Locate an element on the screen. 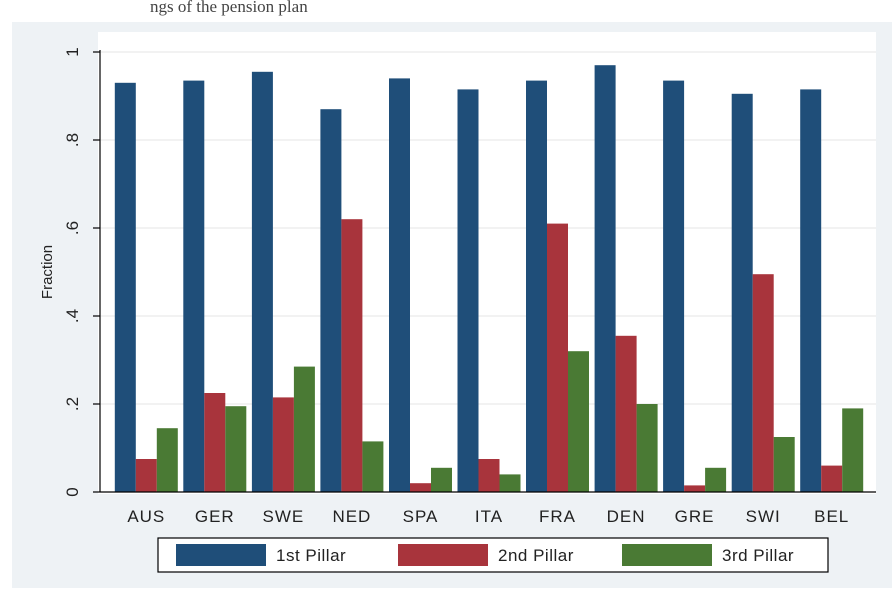 This screenshot has height=594, width=896. bar-2nd-pillar-aus is located at coordinates (146, 475).